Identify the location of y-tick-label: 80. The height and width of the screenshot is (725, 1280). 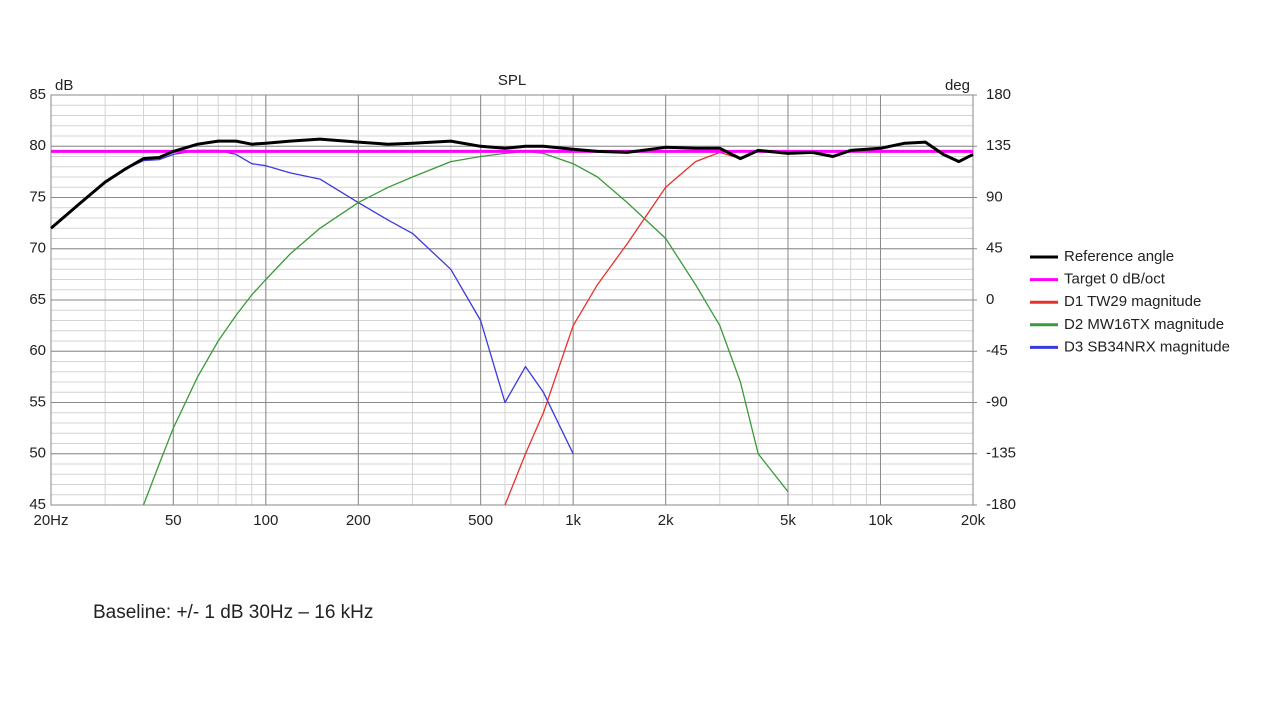
(37, 145).